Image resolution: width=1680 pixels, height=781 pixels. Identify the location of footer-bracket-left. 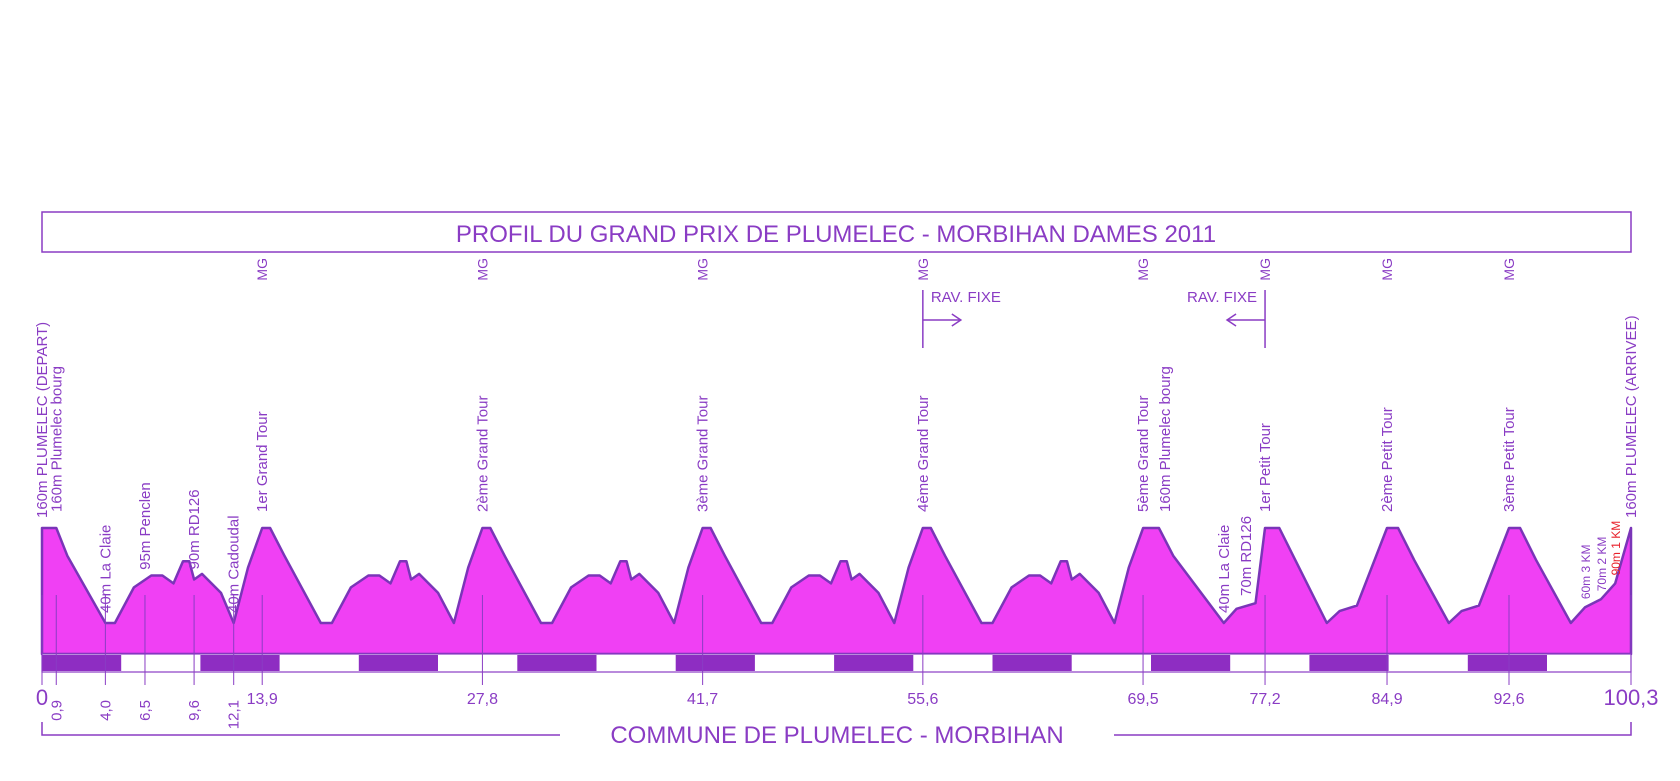
(300, 729).